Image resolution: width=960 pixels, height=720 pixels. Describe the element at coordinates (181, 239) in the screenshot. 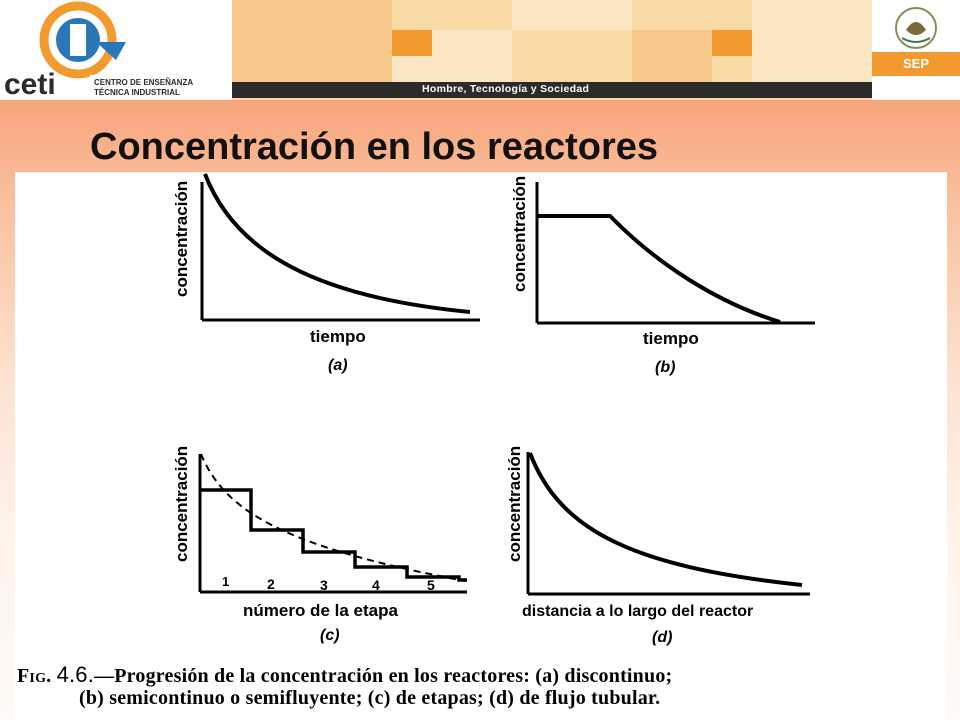

I see `panel-a-ylabel: concentración` at that location.